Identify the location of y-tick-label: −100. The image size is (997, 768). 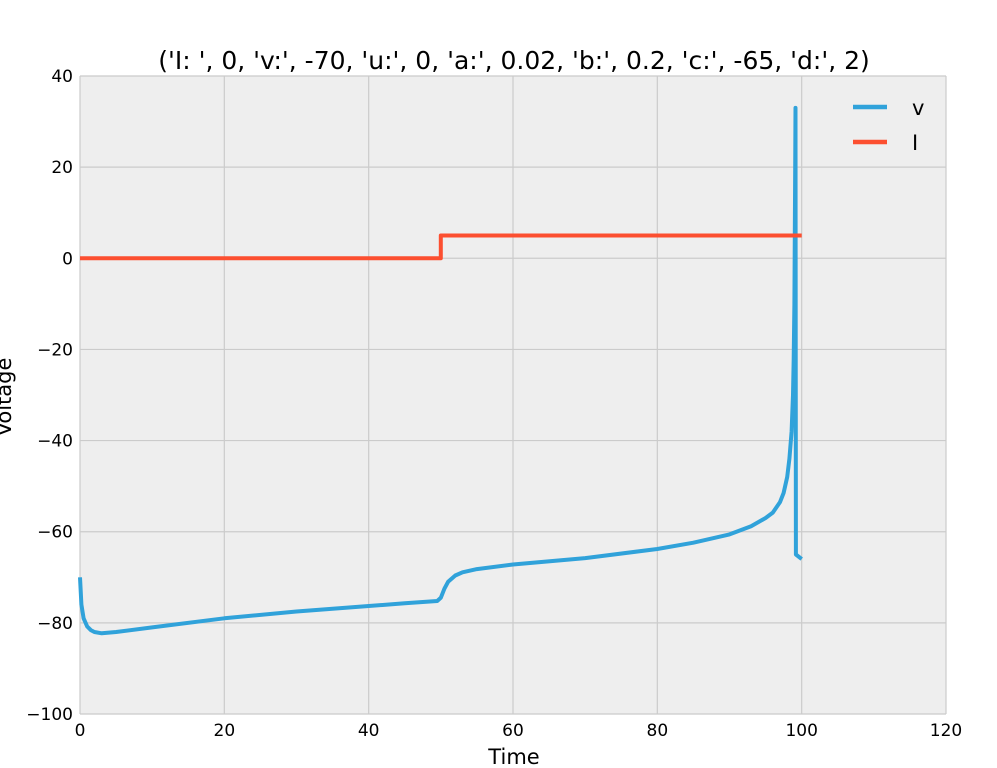
(49, 715).